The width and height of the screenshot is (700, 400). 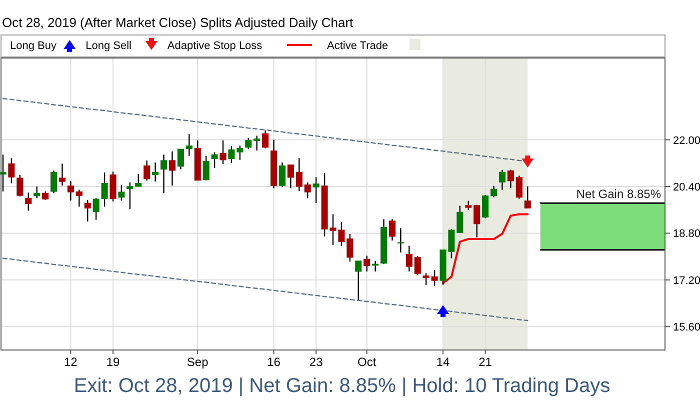 What do you see at coordinates (686, 140) in the screenshot?
I see `y-tick-label: 22.00` at bounding box center [686, 140].